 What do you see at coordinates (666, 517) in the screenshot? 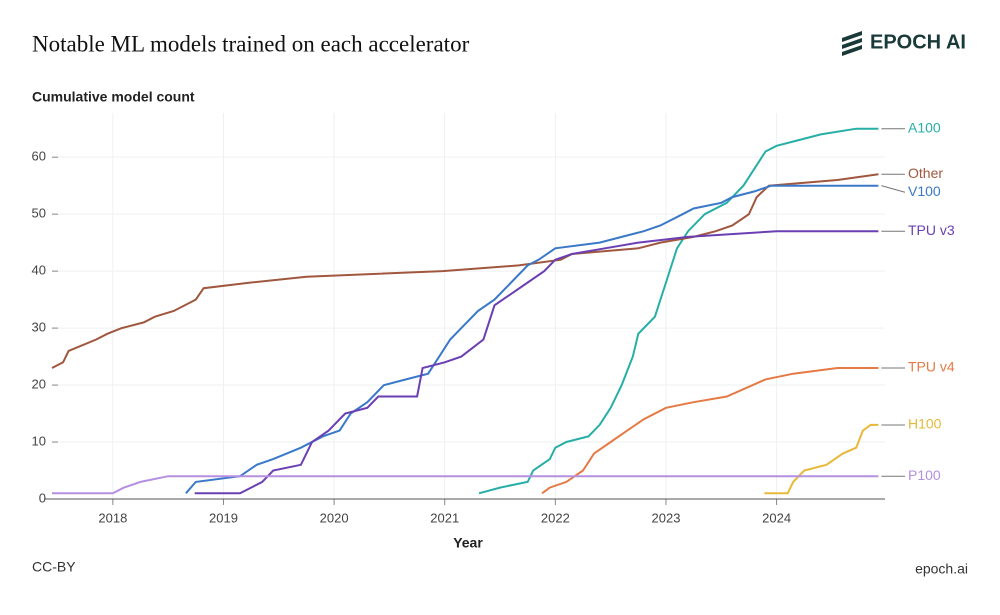
I see `x-tick-label: 2023` at bounding box center [666, 517].